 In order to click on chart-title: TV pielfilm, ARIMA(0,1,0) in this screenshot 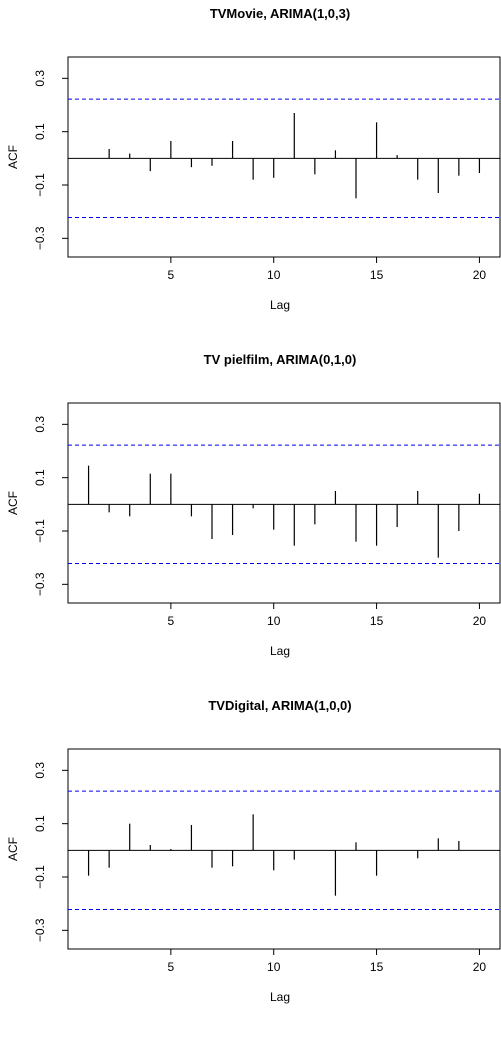, I will do `click(280, 359)`.